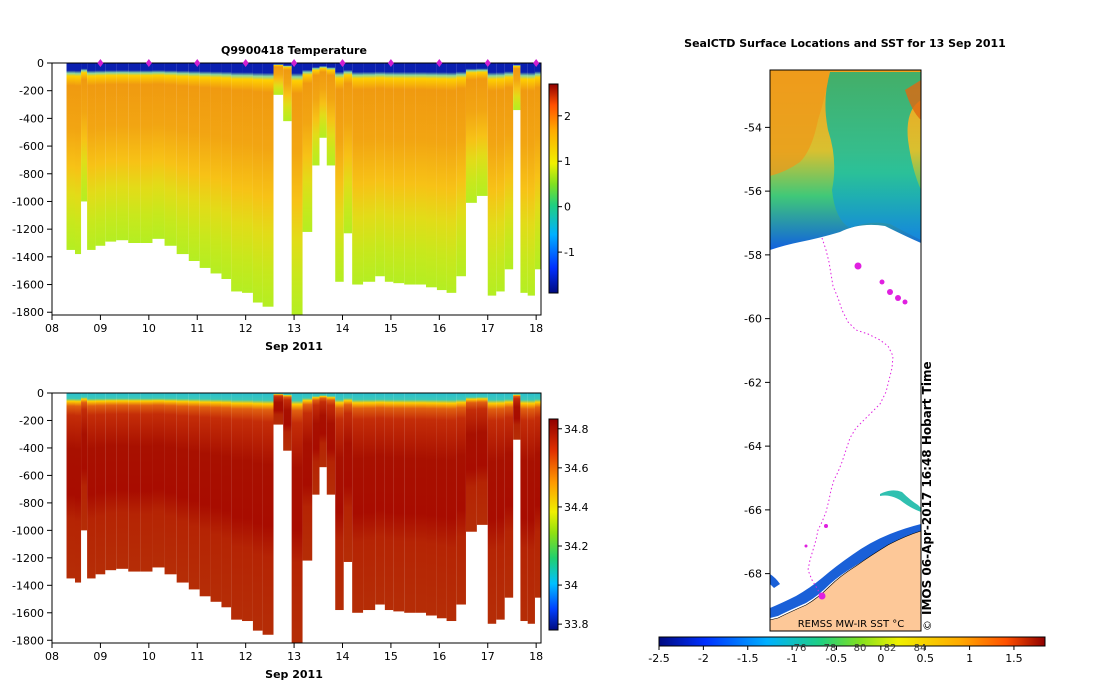 This screenshot has height=700, width=1099. Describe the element at coordinates (294, 674) in the screenshot. I see `salinity-x-label: Sep 2011` at that location.